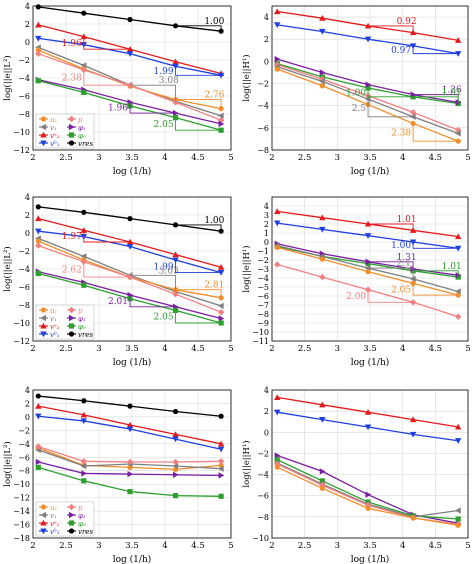  I want to click on series-vB1, so click(368, 426).